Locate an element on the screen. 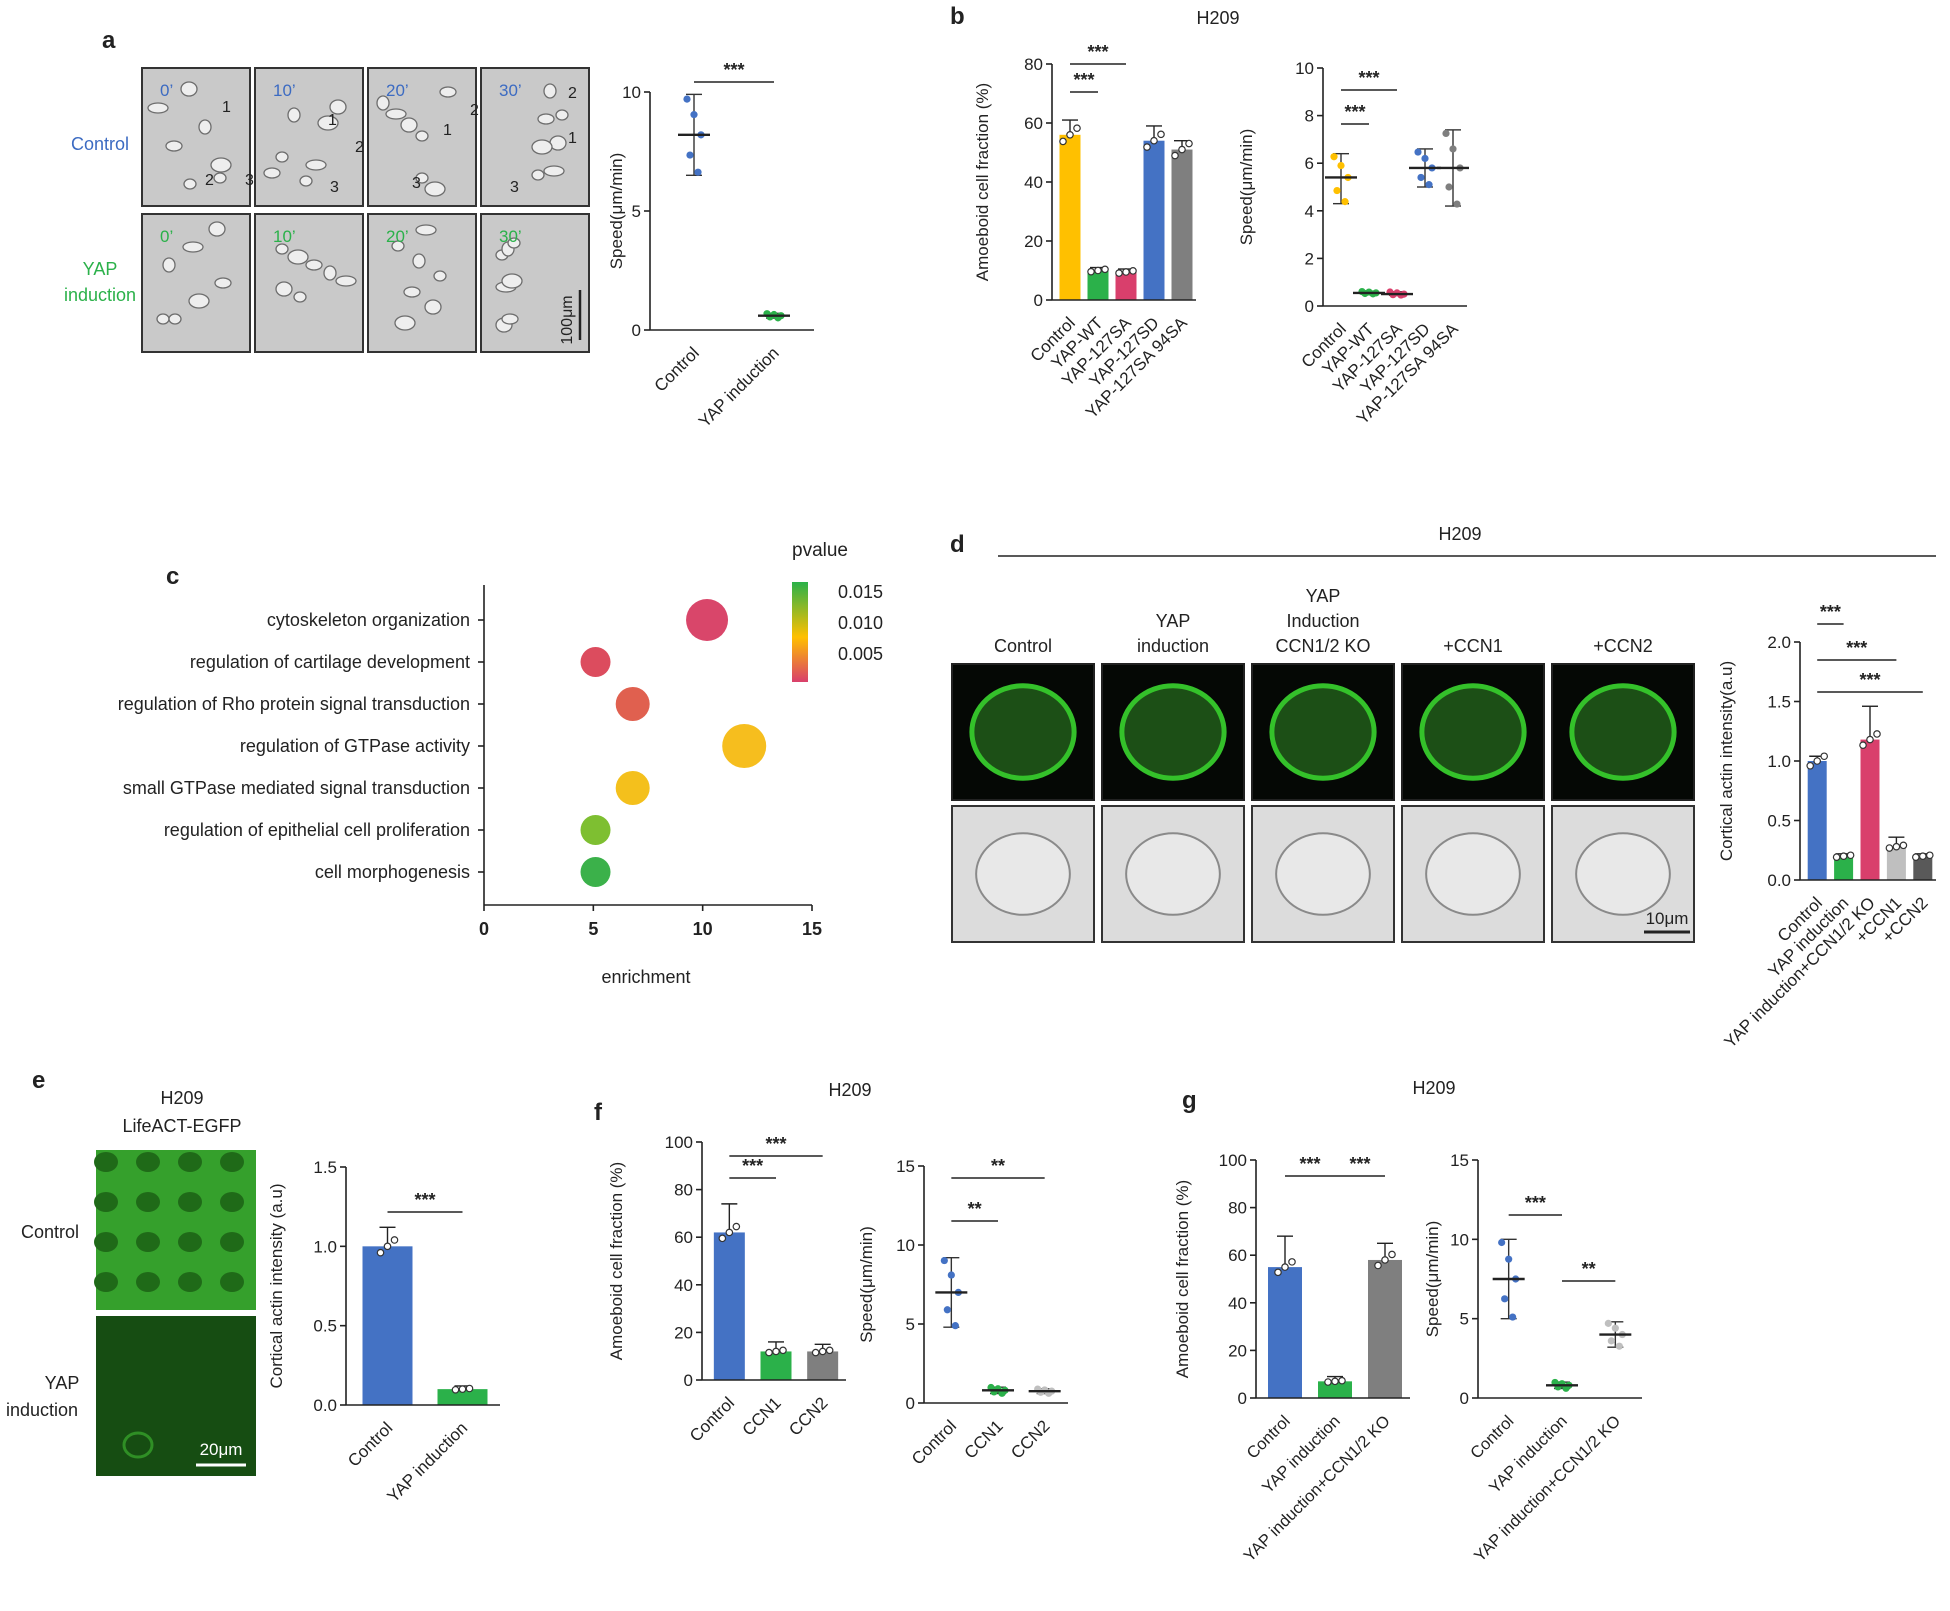 This screenshot has width=1950, height=1611. y-tick-label: 15 is located at coordinates (1459, 1160).